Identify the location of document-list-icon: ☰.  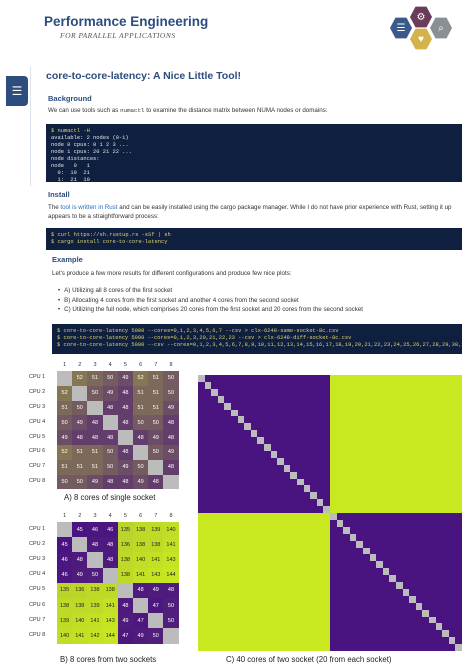
(17, 91).